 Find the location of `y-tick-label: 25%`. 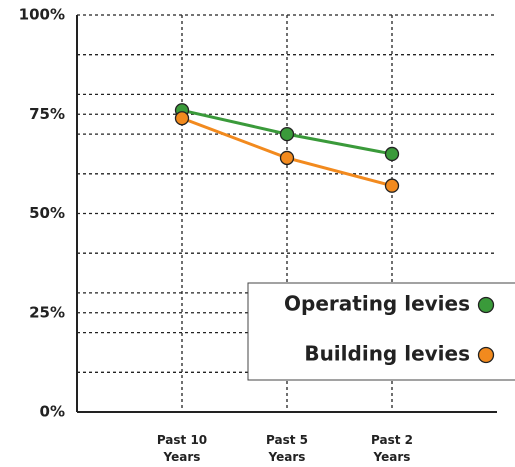

y-tick-label: 25% is located at coordinates (47, 312).